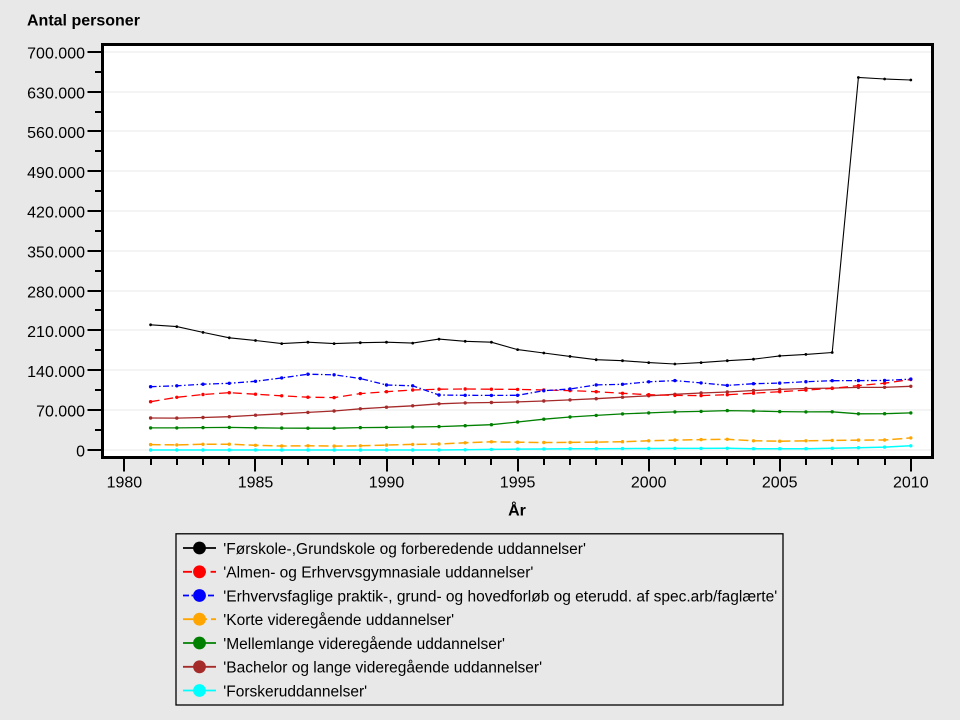 The image size is (960, 720). I want to click on svg-text: 1995, so click(518, 483).